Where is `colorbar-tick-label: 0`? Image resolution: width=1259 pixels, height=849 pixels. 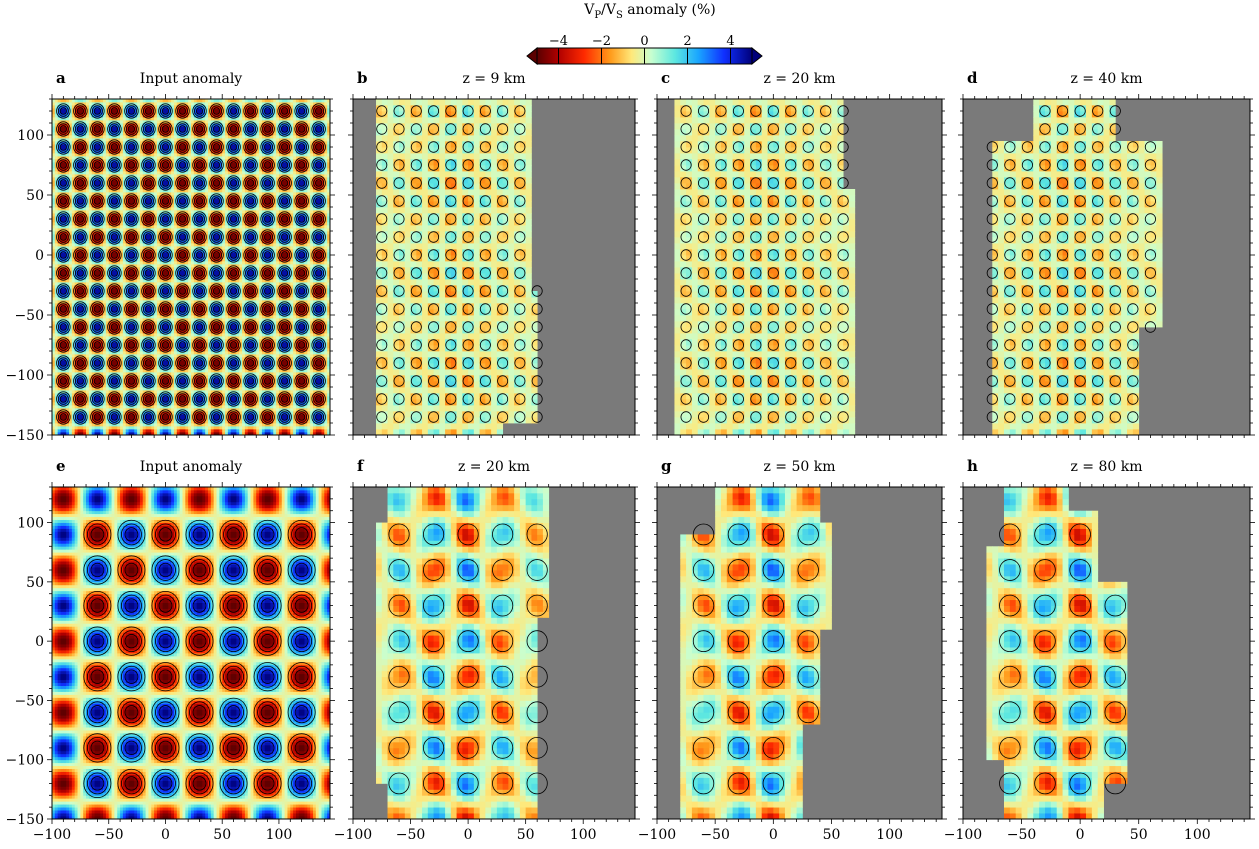
colorbar-tick-label: 0 is located at coordinates (644, 41).